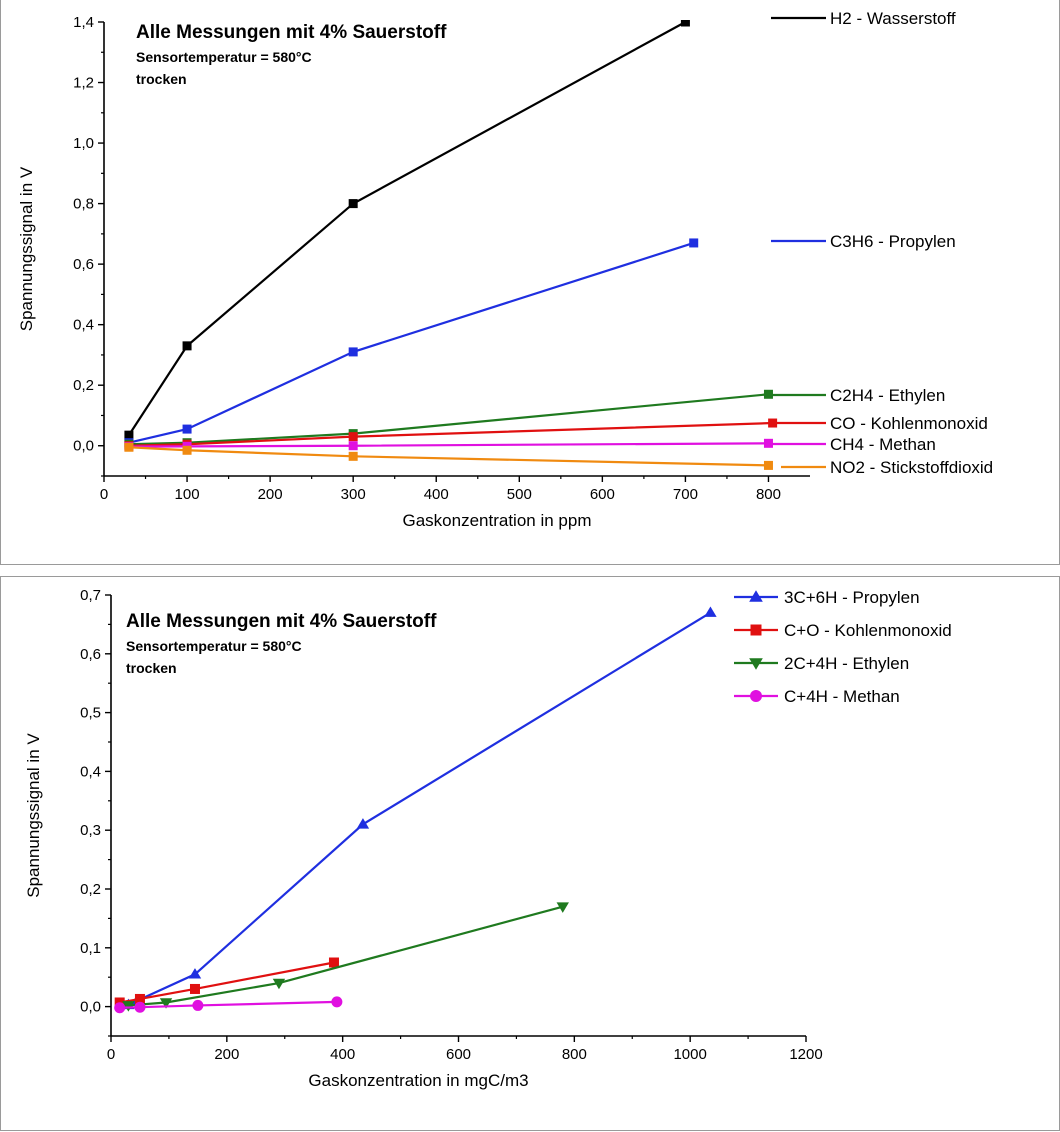  What do you see at coordinates (90, 595) in the screenshot?
I see `y-tick-label: 0,7` at bounding box center [90, 595].